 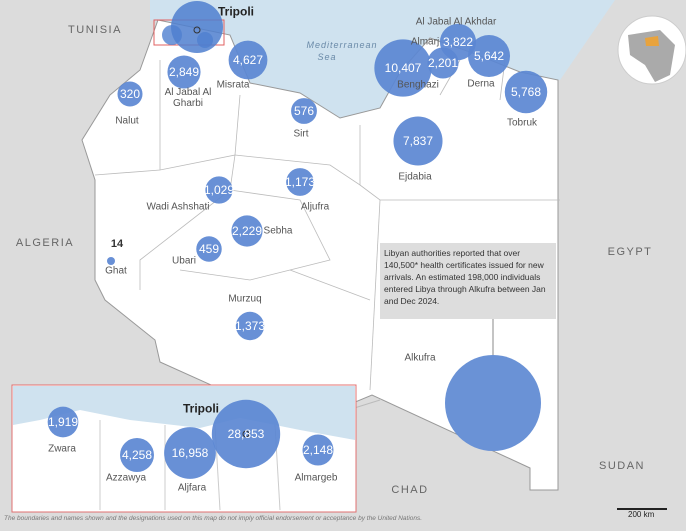 I want to click on country-label: CHAD, so click(x=410, y=490).